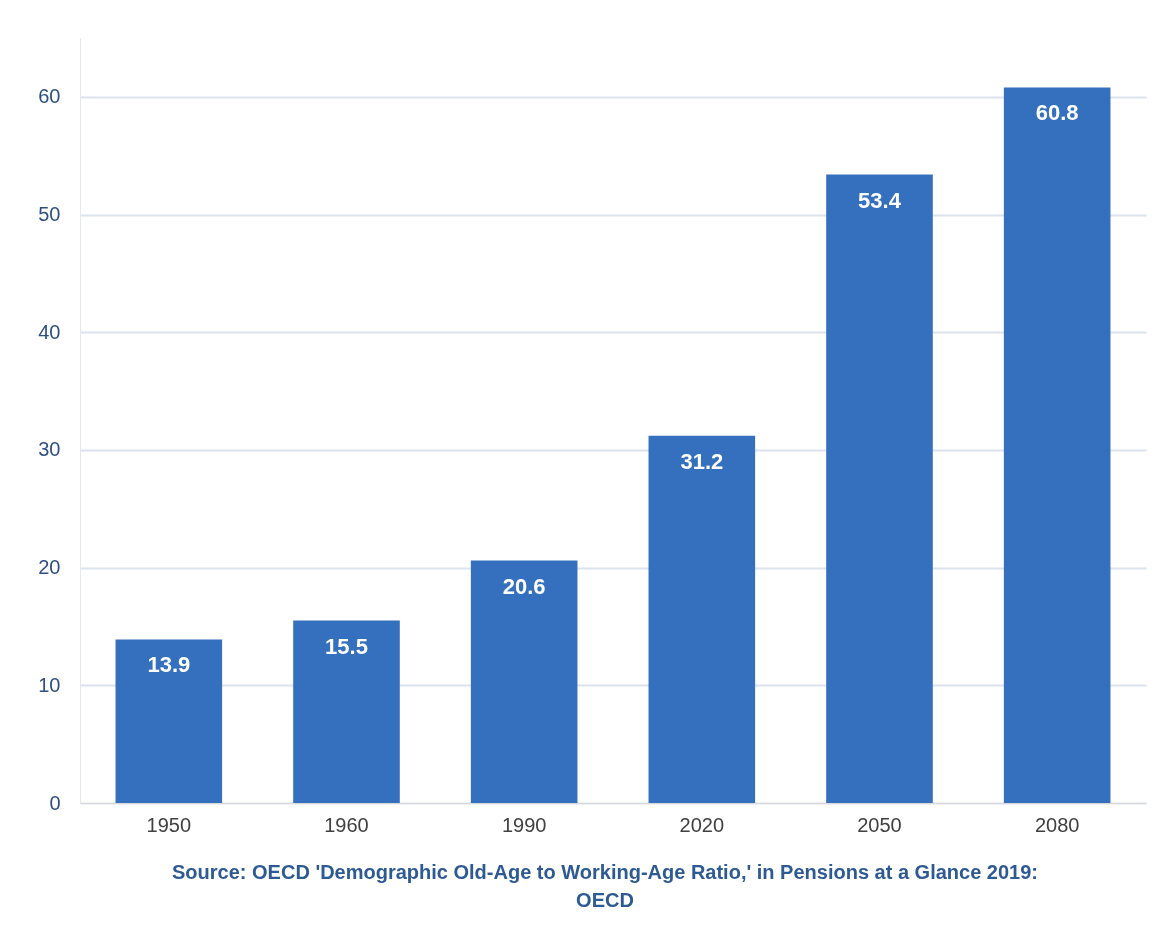  What do you see at coordinates (169, 665) in the screenshot?
I see `data-label: 13.9` at bounding box center [169, 665].